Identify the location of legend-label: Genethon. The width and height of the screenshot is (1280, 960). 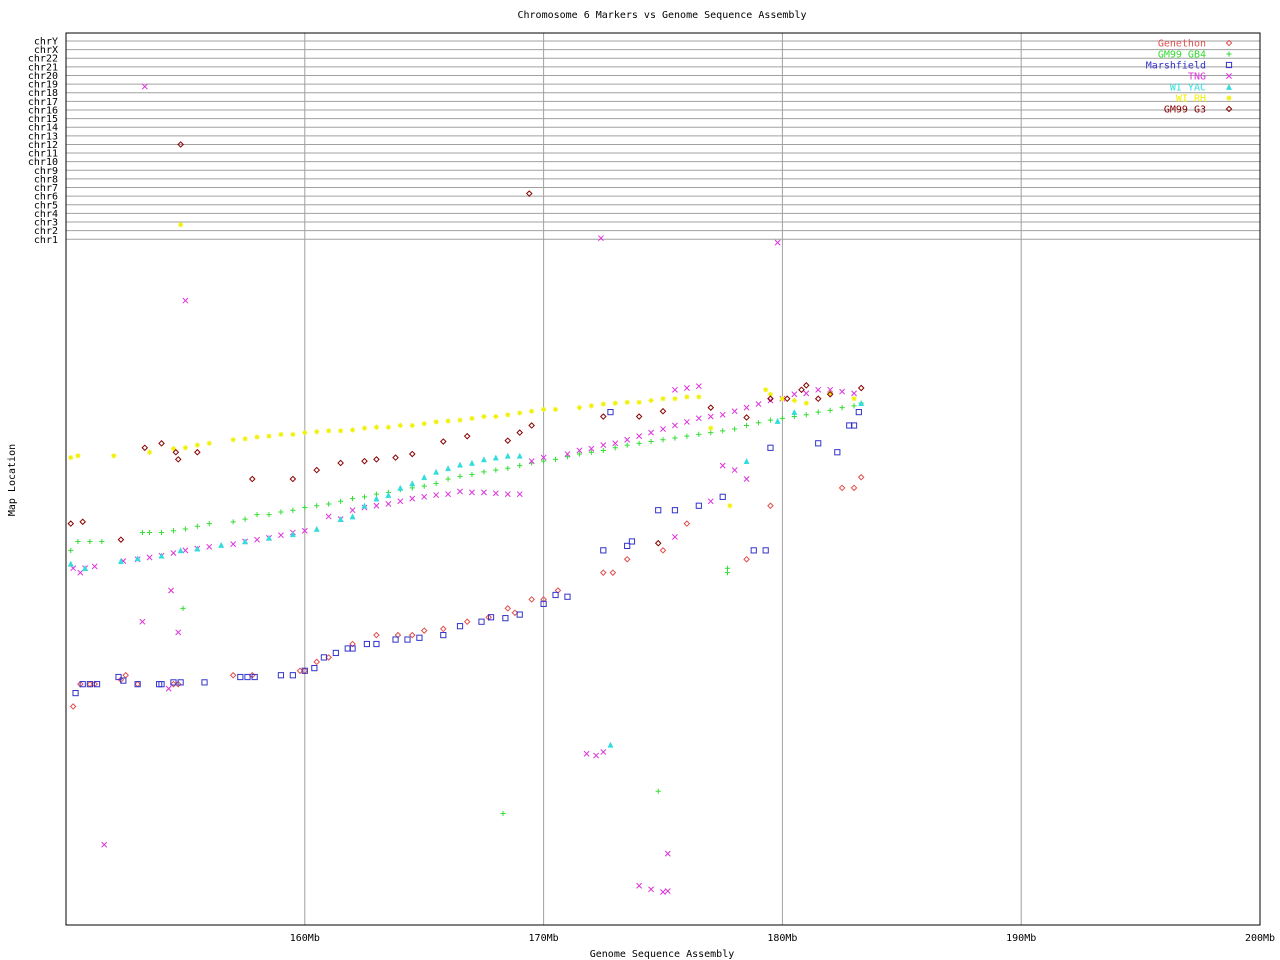
(1182, 44).